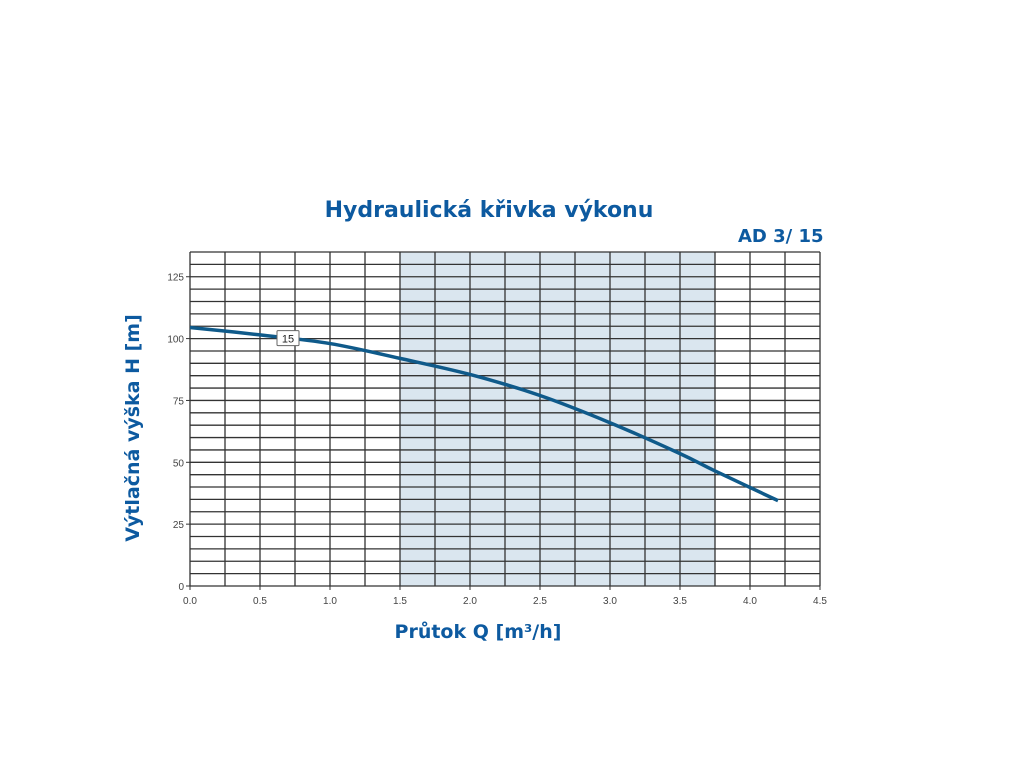 Image resolution: width=1024 pixels, height=768 pixels. Describe the element at coordinates (478, 632) in the screenshot. I see `x-axis-label: Průtok Q [m³/h]` at that location.